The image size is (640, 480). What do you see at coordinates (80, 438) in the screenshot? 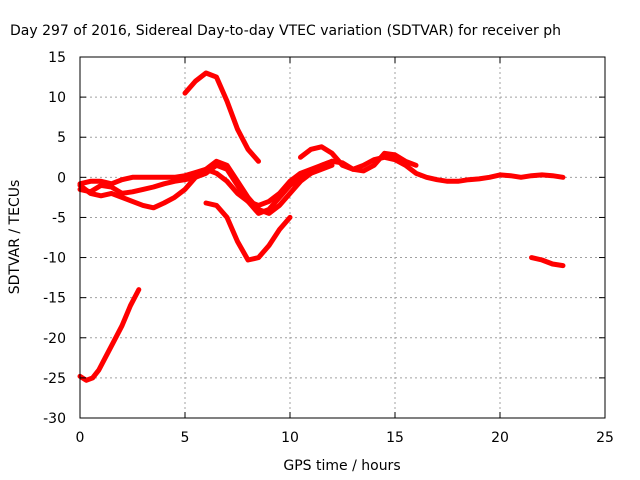
I see `x-tick-label: 0` at bounding box center [80, 438].